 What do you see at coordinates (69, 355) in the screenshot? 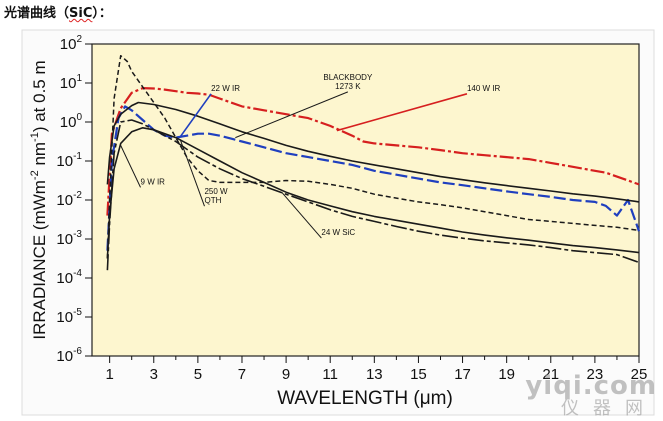
I see `y-tick-label: 10⁻⁶` at bounding box center [69, 355].